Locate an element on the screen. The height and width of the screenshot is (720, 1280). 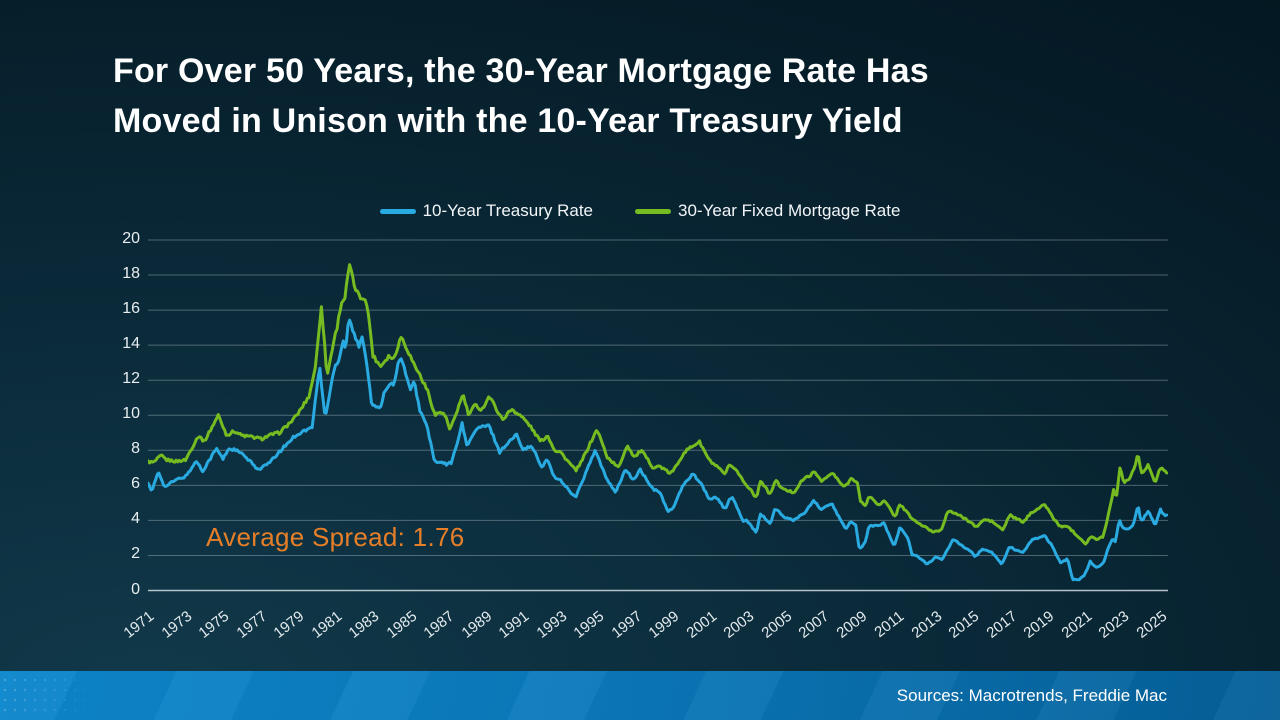
y-tick-8: 8 is located at coordinates (135, 449).